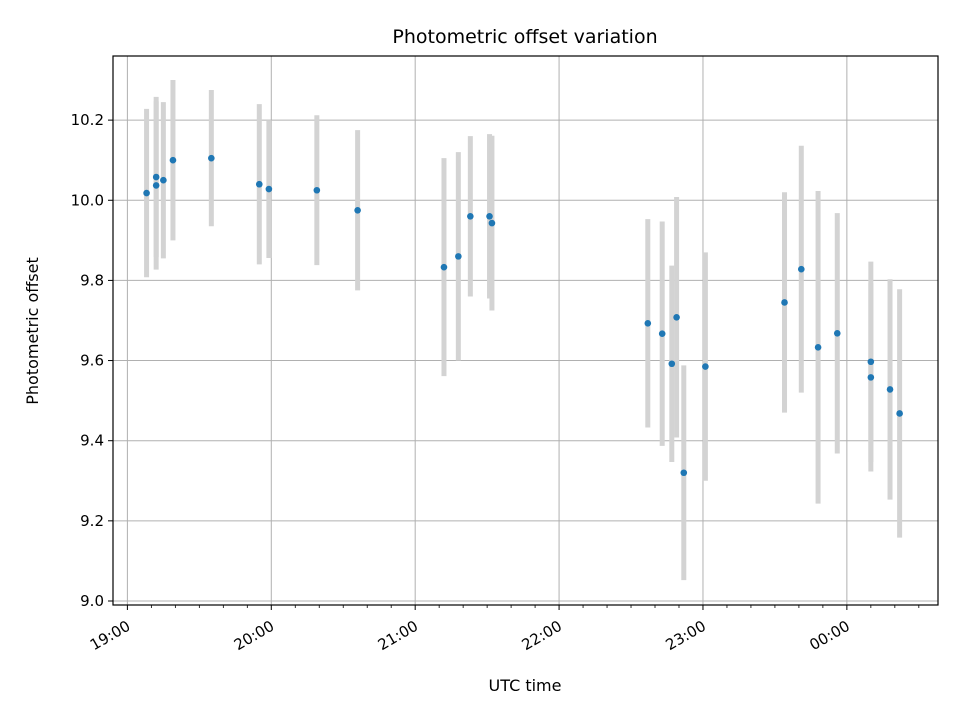 This screenshot has width=960, height=720. Describe the element at coordinates (92, 280) in the screenshot. I see `y-tick-label: 9.8` at that location.